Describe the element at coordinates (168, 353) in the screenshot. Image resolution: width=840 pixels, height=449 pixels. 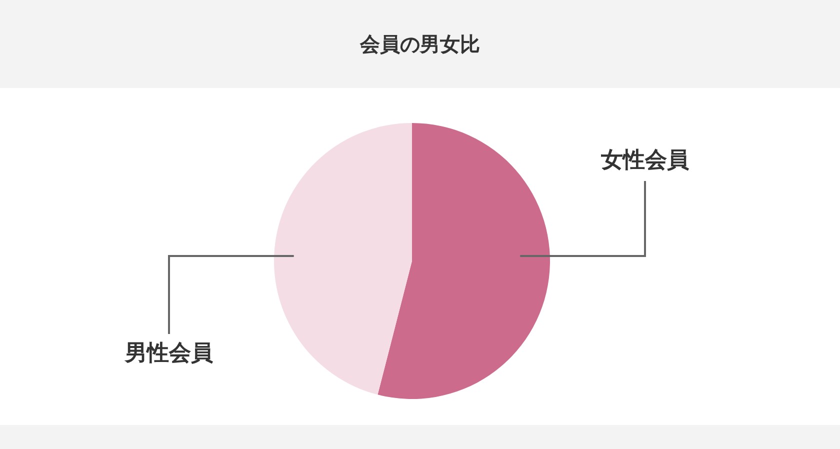
I see `slice-label: 男性会員` at that location.